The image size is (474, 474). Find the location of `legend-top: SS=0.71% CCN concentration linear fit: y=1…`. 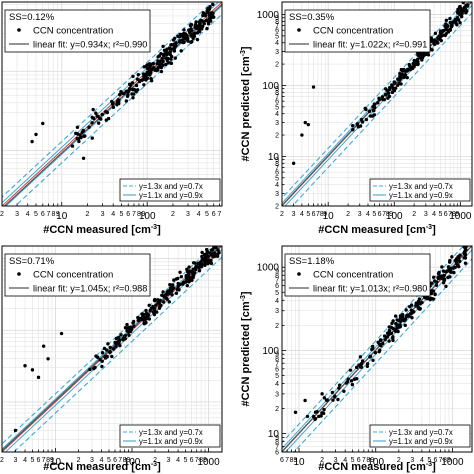

legend-top: SS=0.71% CCN concentration linear fit: y=1… is located at coordinates (77, 275).